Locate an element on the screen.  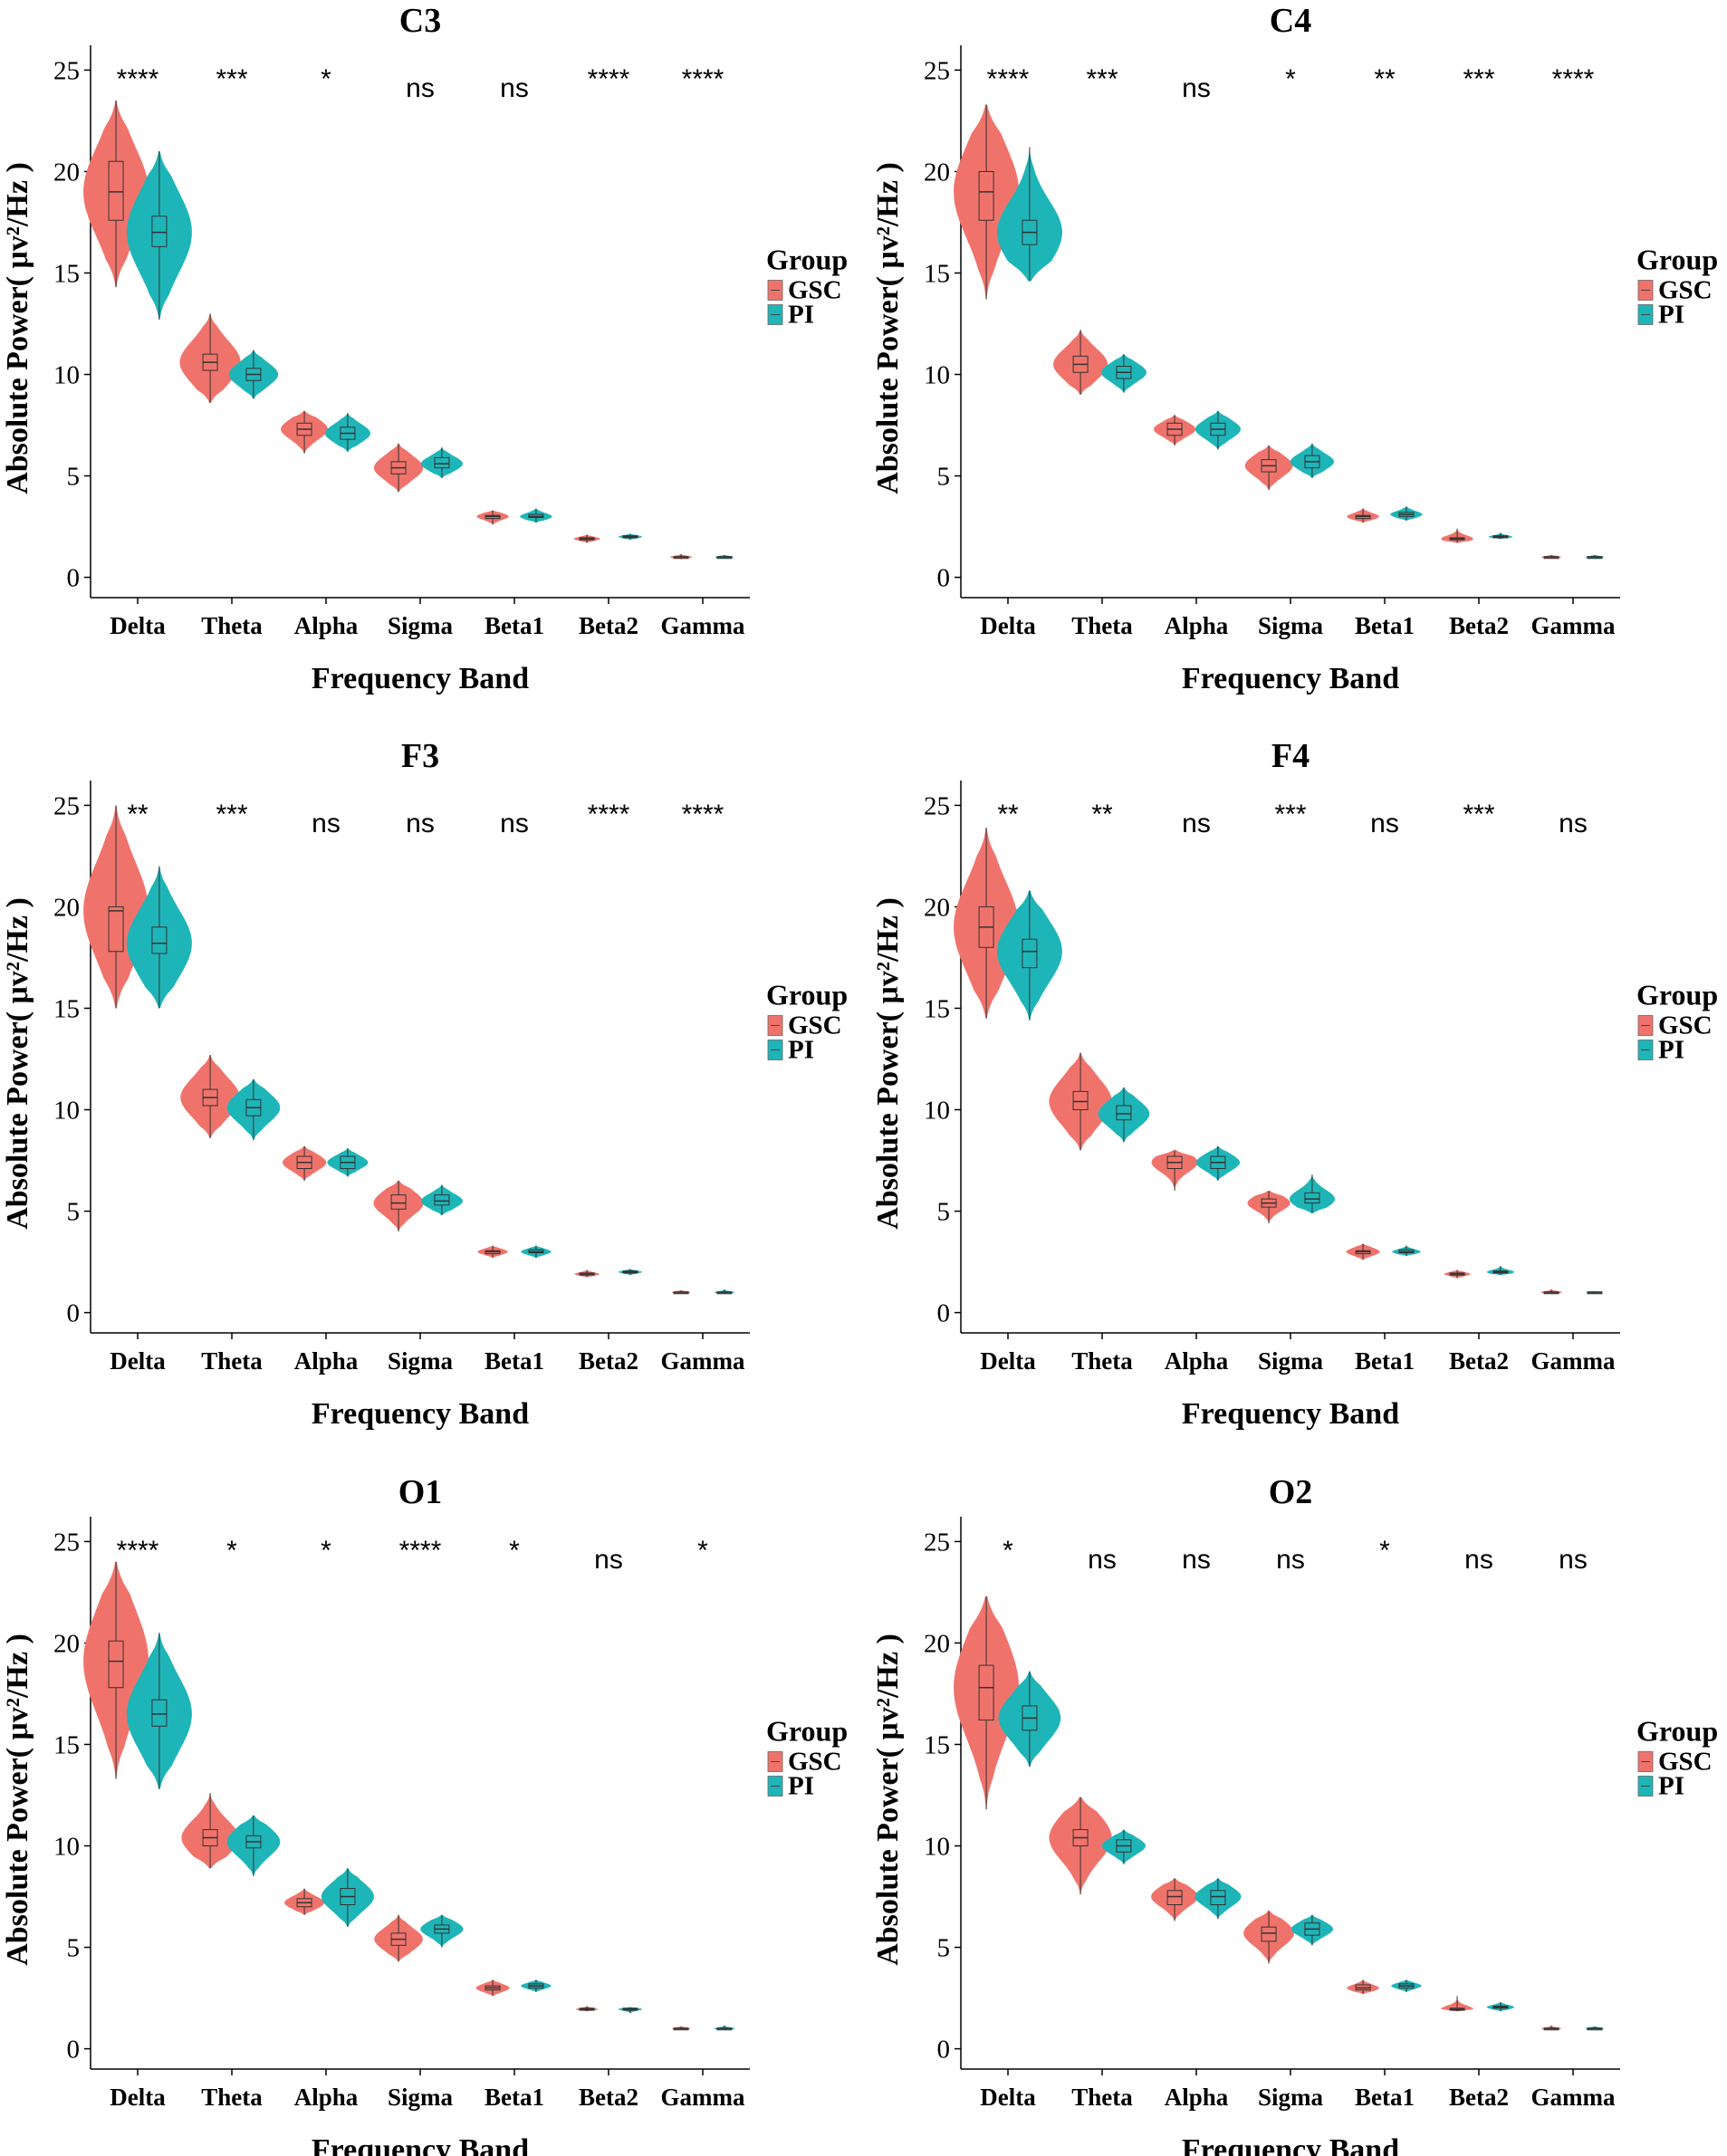
y-axis-title: Absolute Power( μv²/Hz ) is located at coordinates (17, 328).